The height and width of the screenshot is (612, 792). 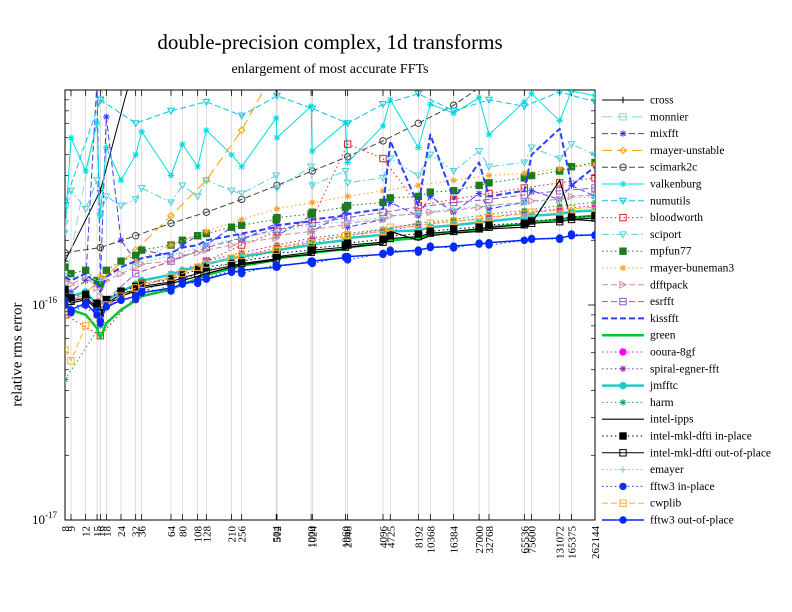 What do you see at coordinates (663, 336) in the screenshot?
I see `legend-label: green` at bounding box center [663, 336].